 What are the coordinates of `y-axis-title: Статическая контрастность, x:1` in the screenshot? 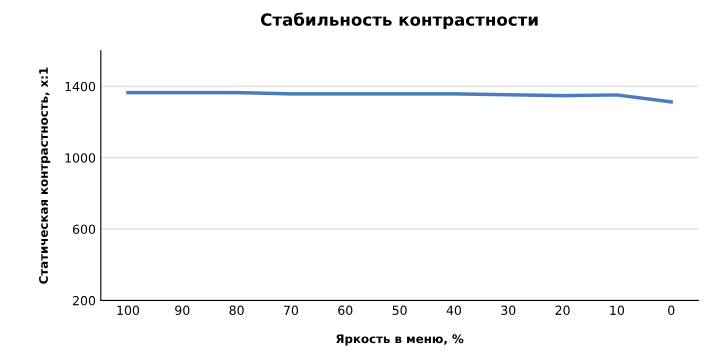 It's located at (44, 176).